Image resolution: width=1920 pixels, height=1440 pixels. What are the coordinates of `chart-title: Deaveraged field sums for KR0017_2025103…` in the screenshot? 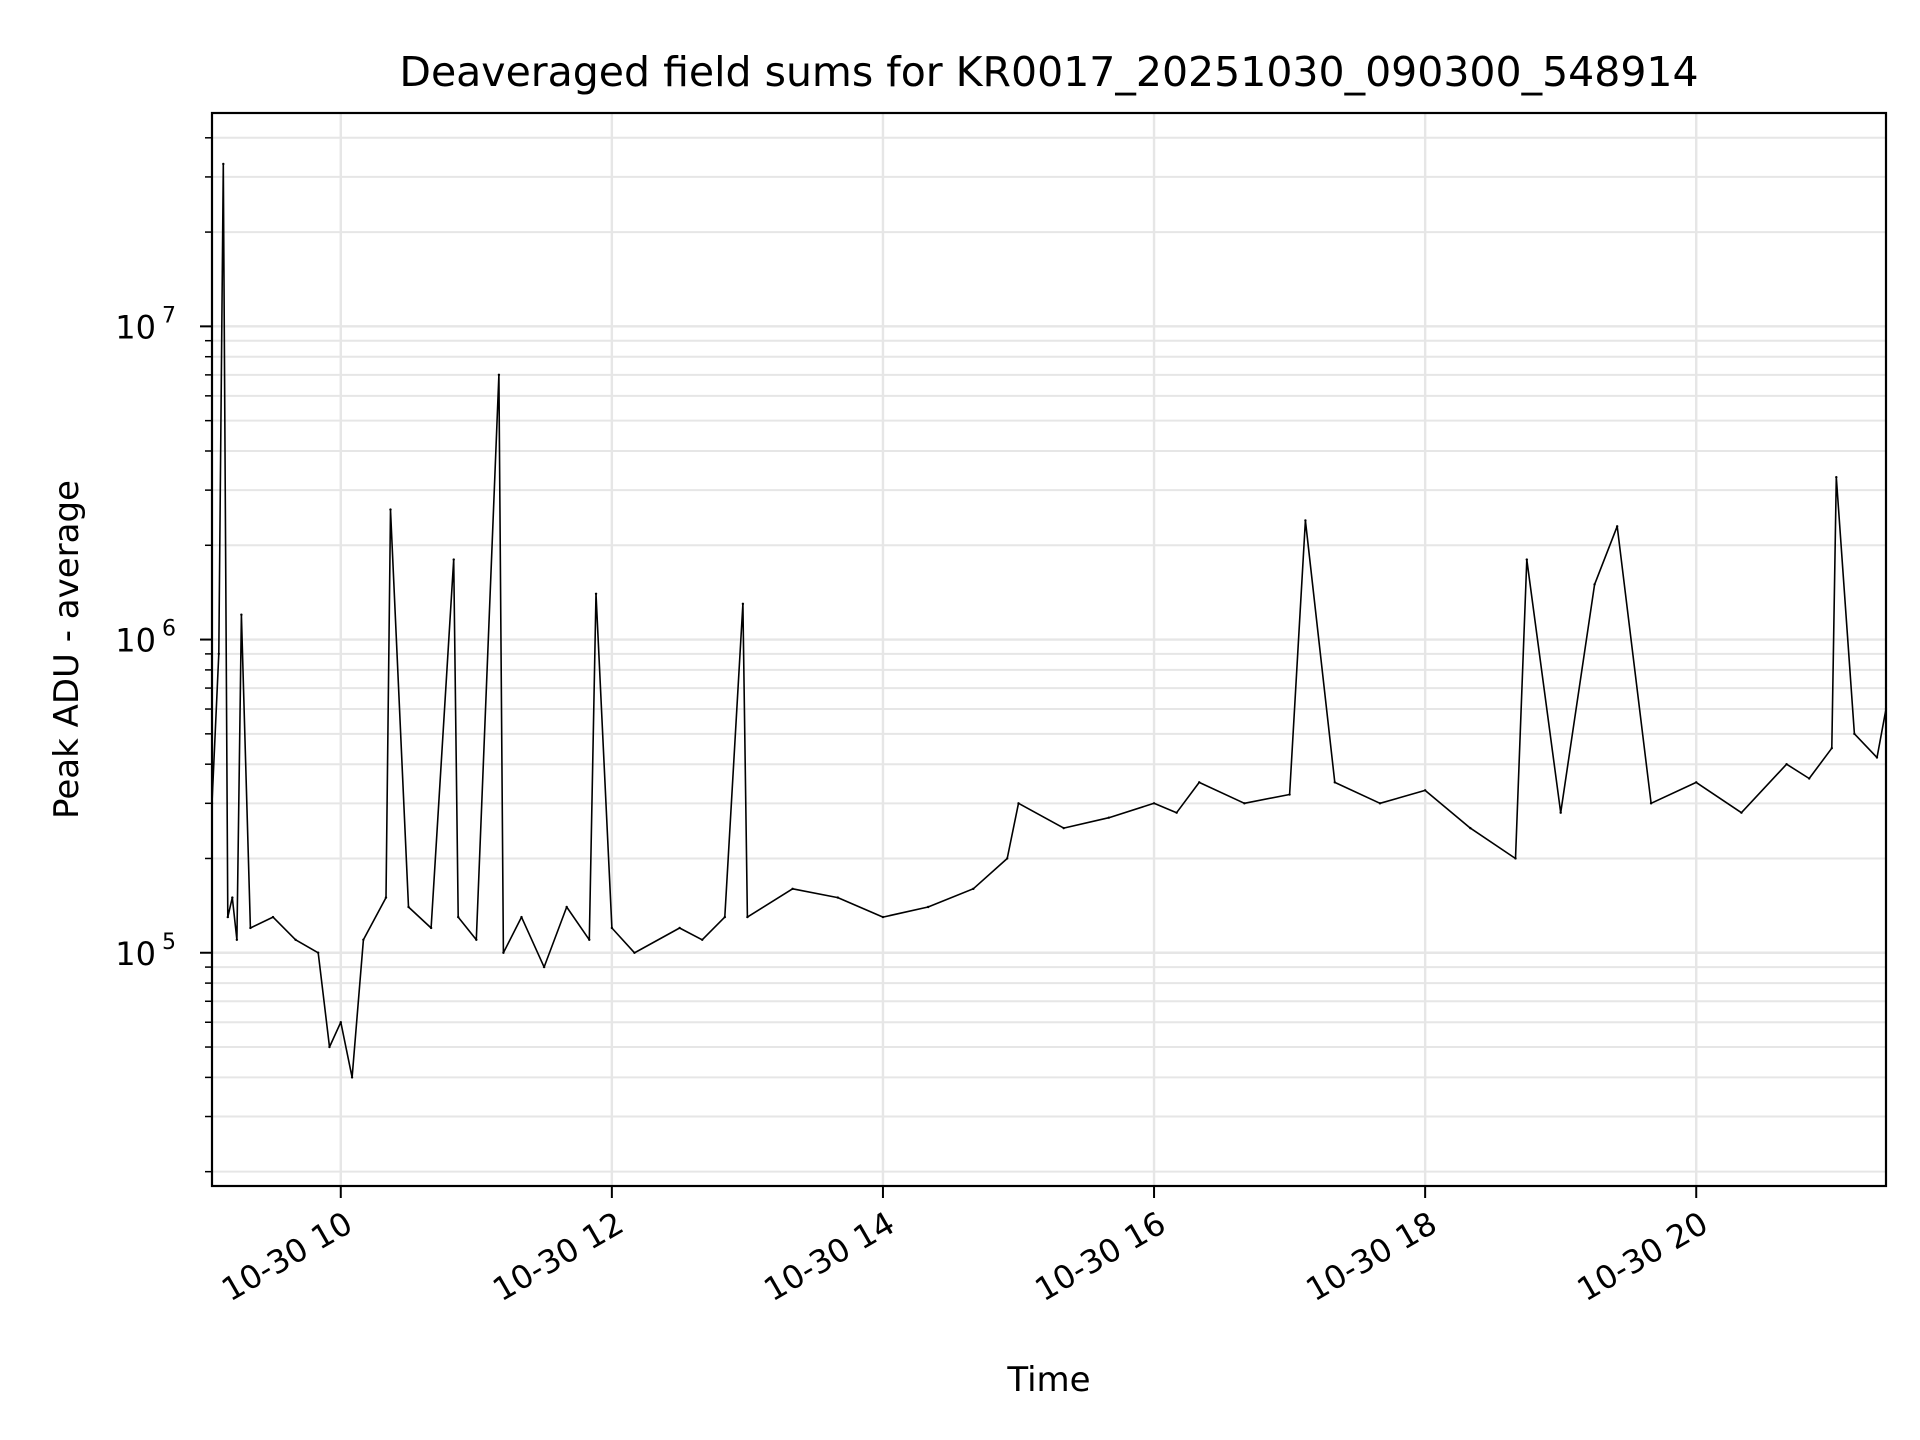 It's located at (1048, 72).